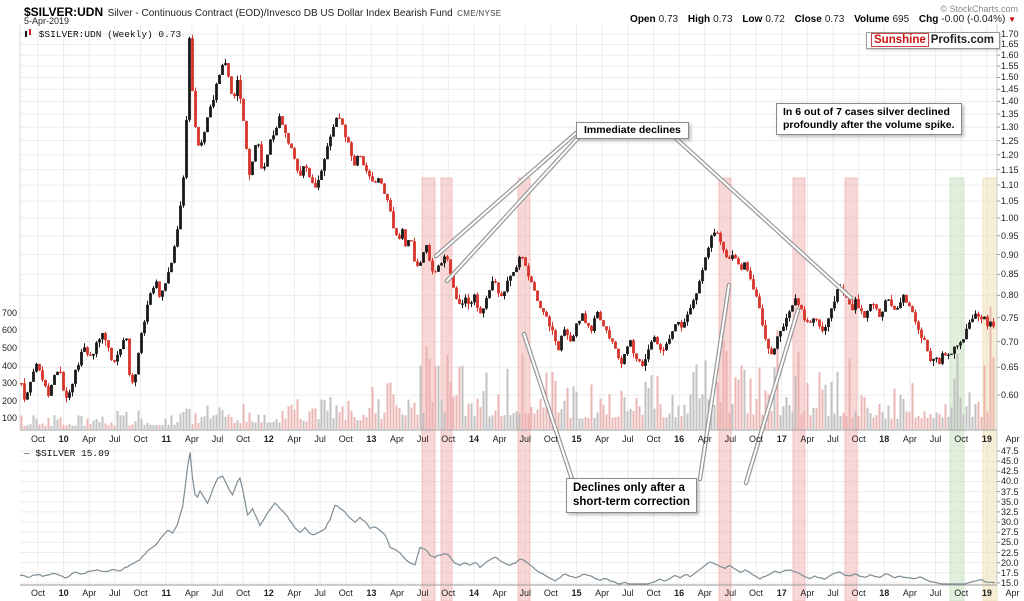 The width and height of the screenshot is (1024, 601). Describe the element at coordinates (268, 593) in the screenshot. I see `date-label: 12` at that location.